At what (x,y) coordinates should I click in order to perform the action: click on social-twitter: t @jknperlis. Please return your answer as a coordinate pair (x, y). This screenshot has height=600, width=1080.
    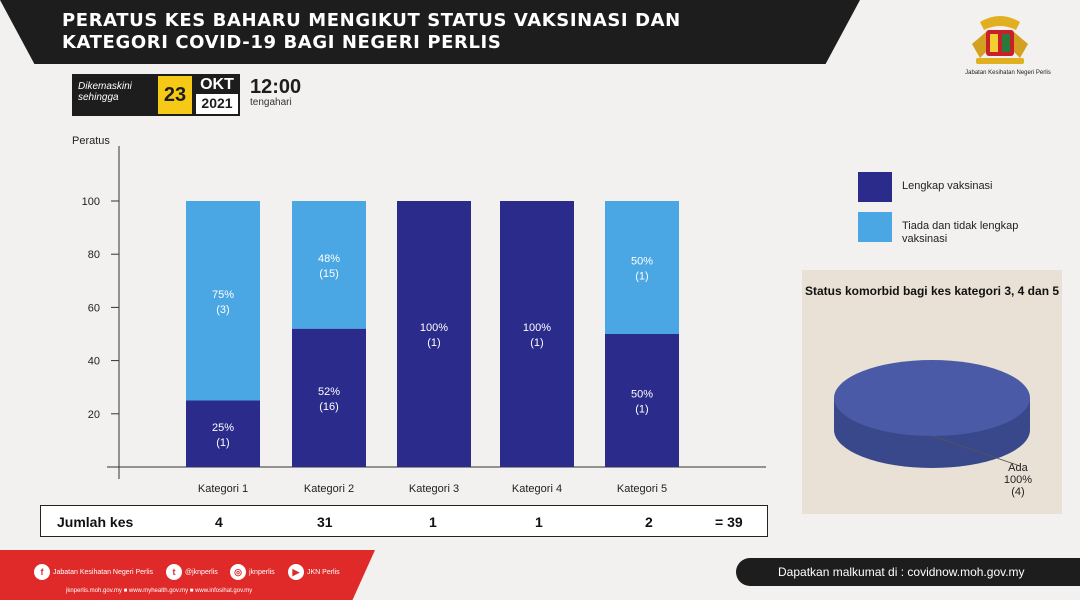
    Looking at the image, I should click on (192, 572).